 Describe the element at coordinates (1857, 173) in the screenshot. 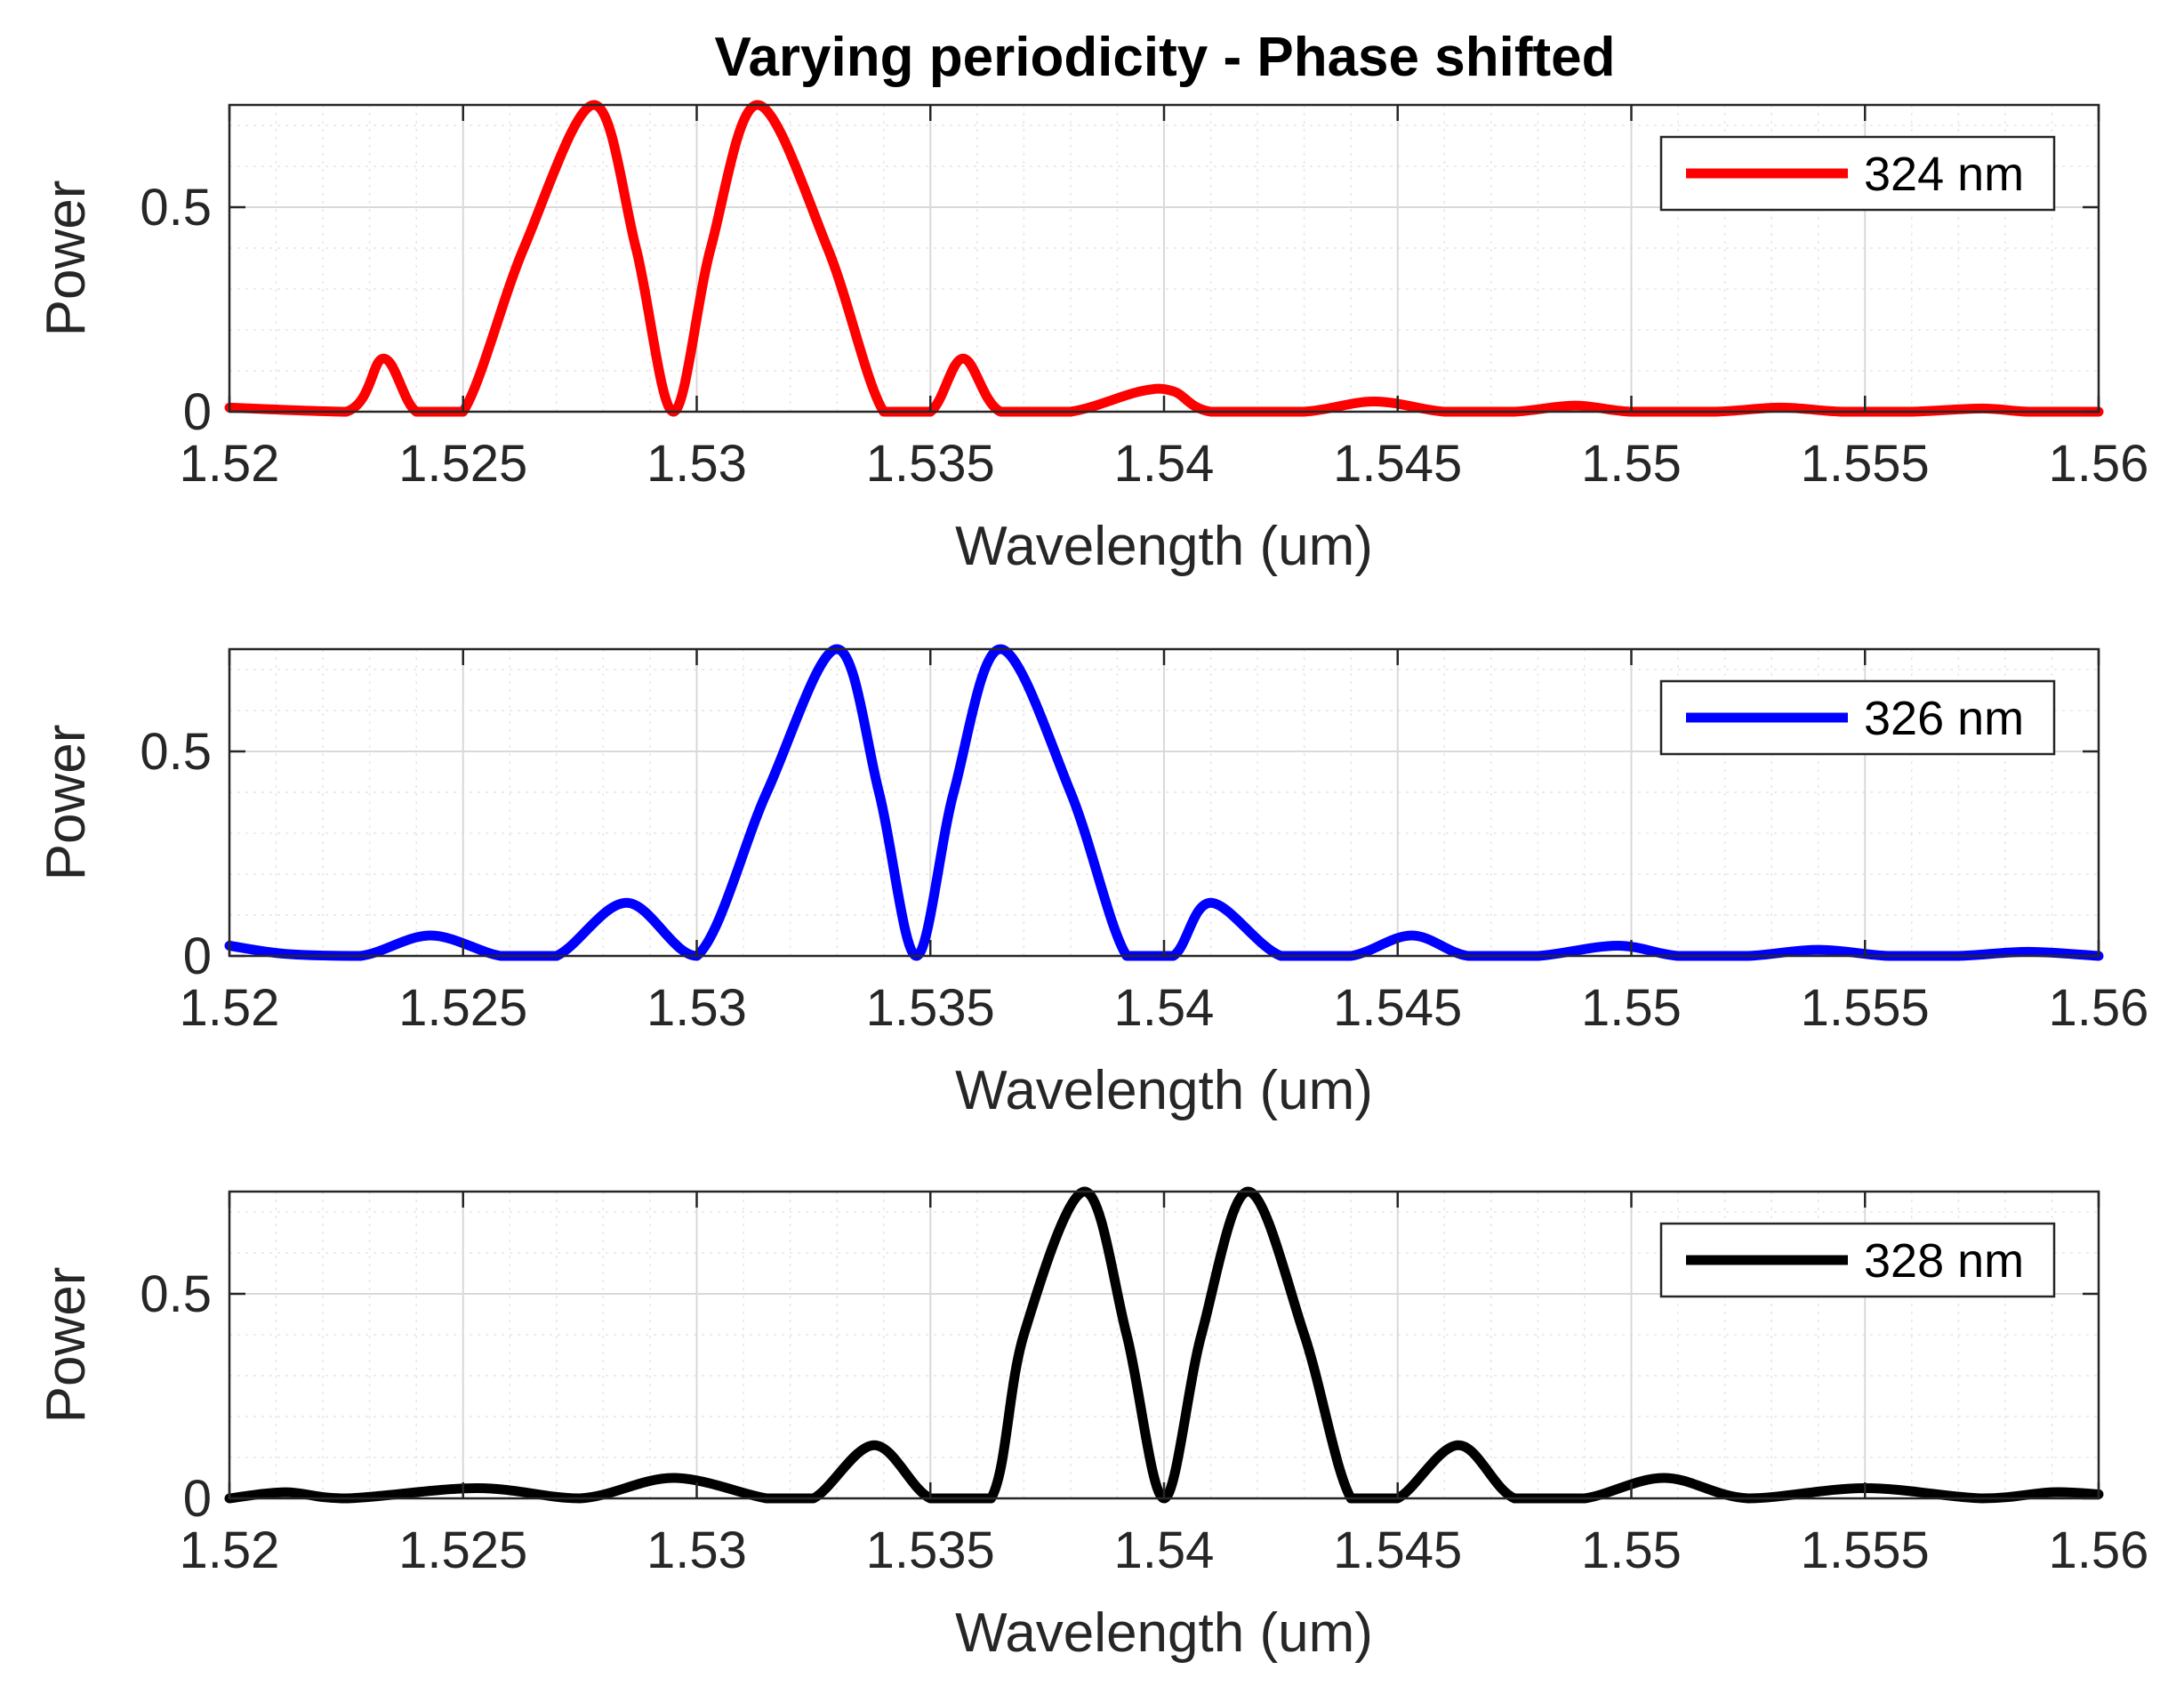

I see `legend: 324 nm` at that location.